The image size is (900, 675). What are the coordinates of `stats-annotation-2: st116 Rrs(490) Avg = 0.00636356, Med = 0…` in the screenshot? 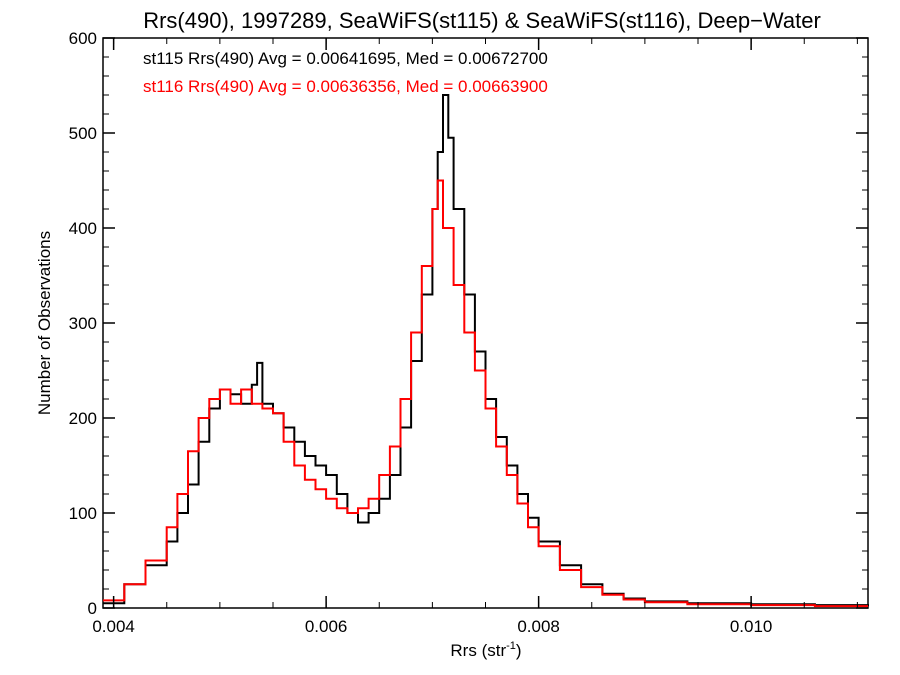 It's located at (345, 86).